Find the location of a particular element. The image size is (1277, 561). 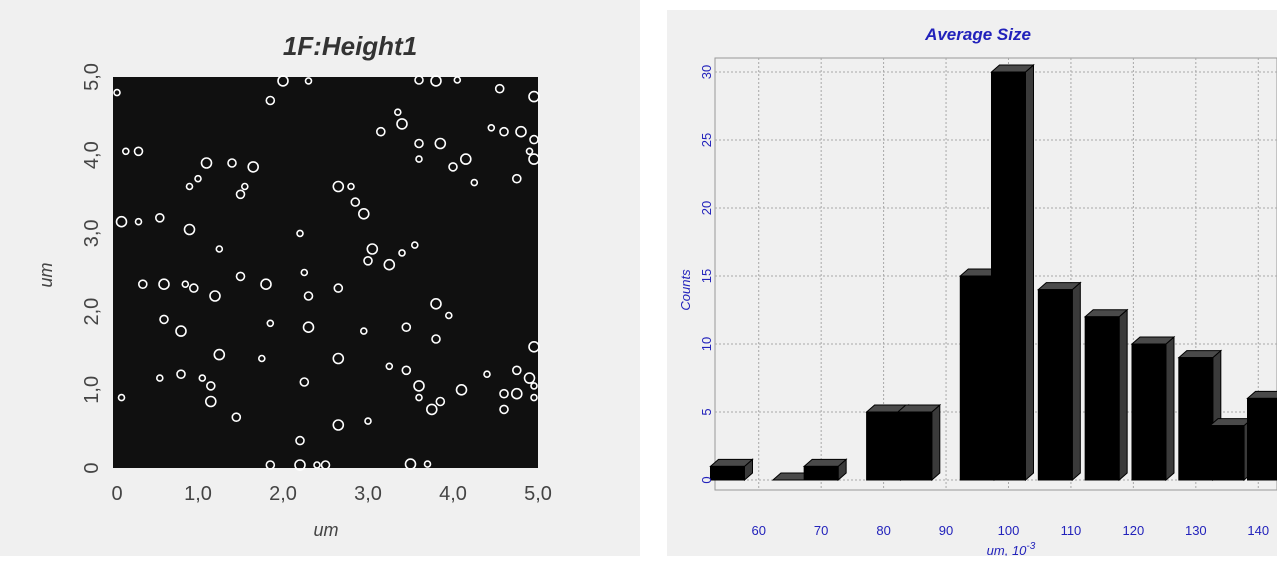

x-tick-label: 100 is located at coordinates (1009, 530).